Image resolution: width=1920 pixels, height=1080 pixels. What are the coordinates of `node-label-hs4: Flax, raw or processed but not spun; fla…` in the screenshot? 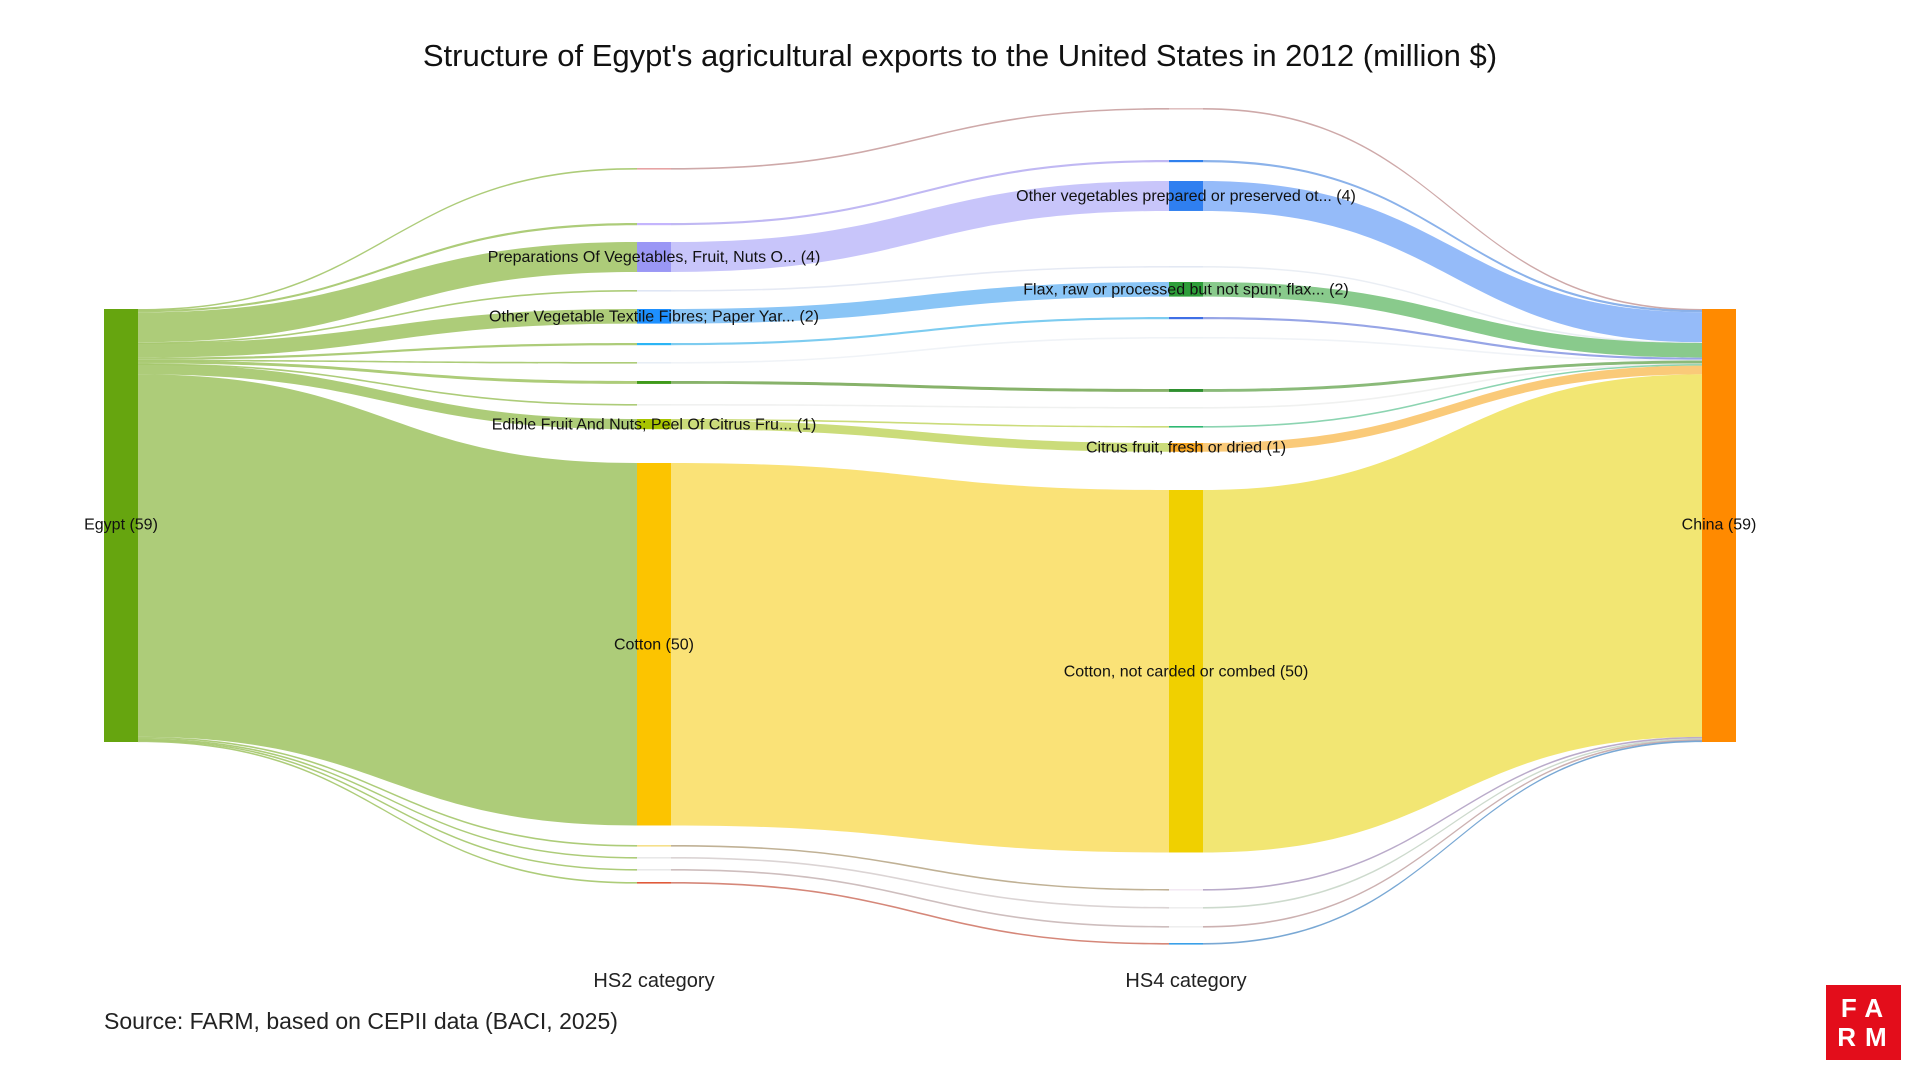 It's located at (1185, 290).